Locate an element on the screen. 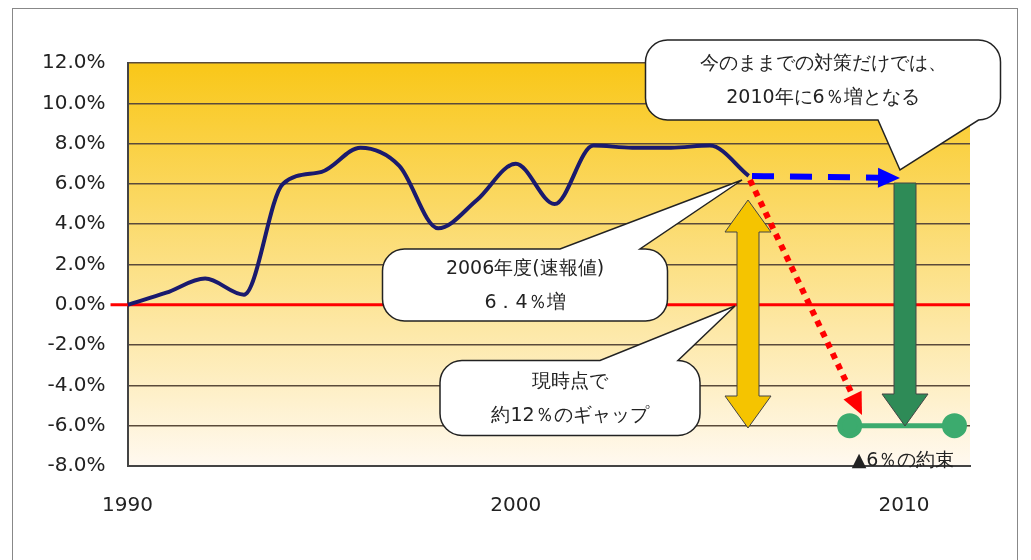 This screenshot has height=560, width=1031. x-tick-label: 1990 is located at coordinates (127, 504).